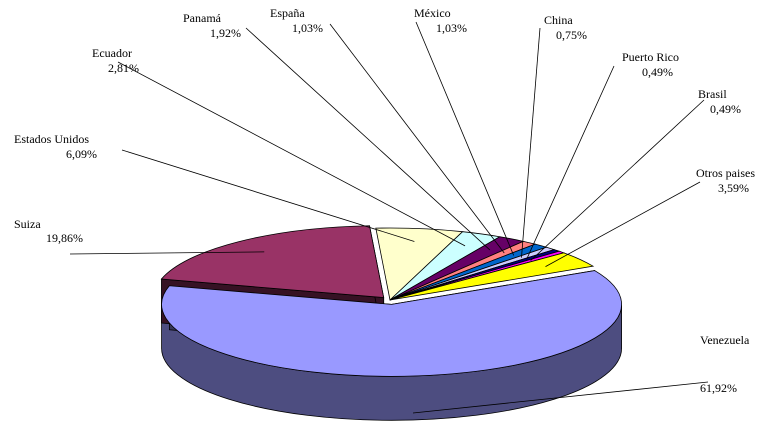 This screenshot has width=777, height=428. What do you see at coordinates (202, 18) in the screenshot?
I see `slice-label-panama: Panamá` at bounding box center [202, 18].